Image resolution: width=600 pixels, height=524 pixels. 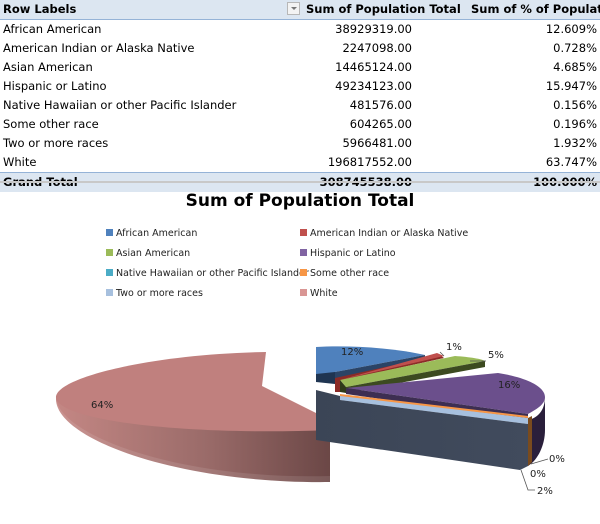 What do you see at coordinates (571, 86) in the screenshot?
I see `population-pct-value: 15.947%` at bounding box center [571, 86].